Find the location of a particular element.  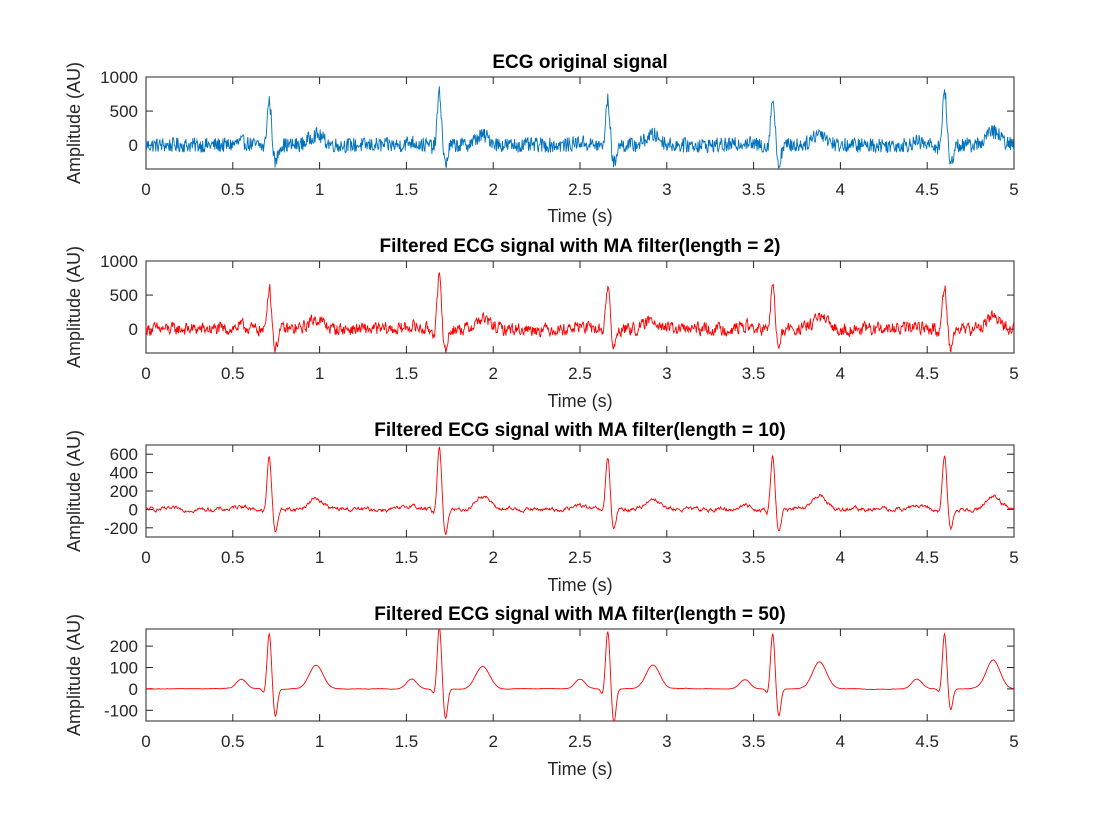

plot-title: ECG original signal is located at coordinates (579, 62).